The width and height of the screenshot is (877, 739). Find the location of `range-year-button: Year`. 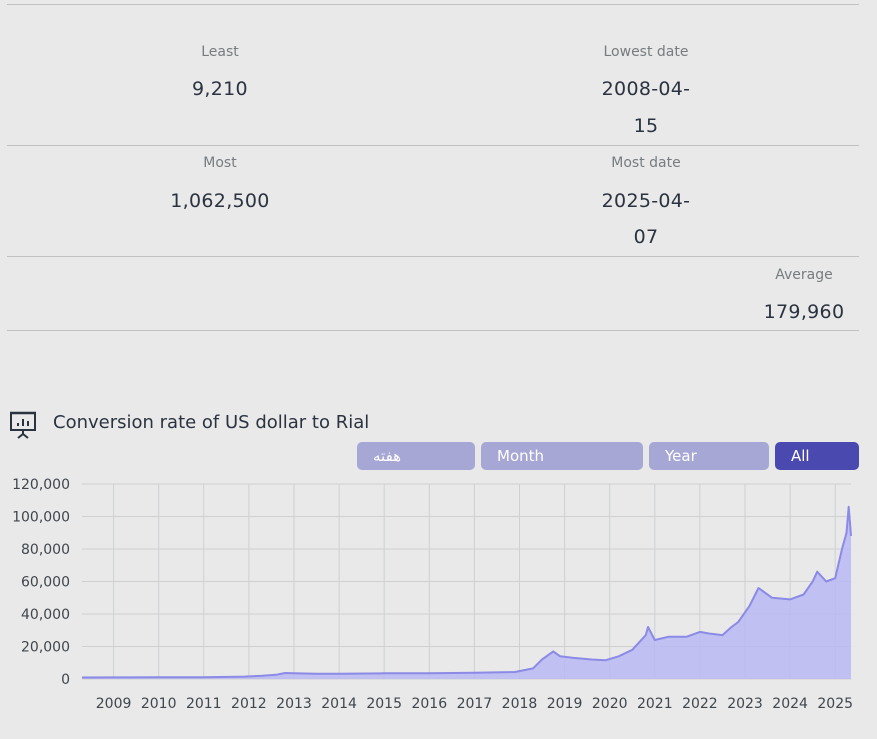

range-year-button: Year is located at coordinates (709, 456).